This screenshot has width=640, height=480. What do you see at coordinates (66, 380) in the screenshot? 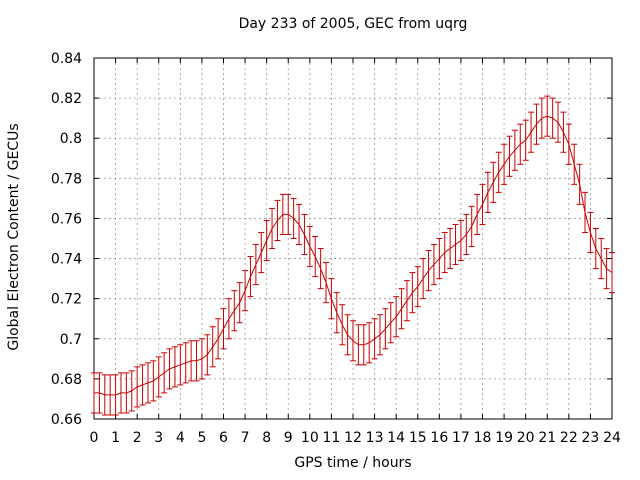
I see `y-tick-label: 0.68` at bounding box center [66, 380].